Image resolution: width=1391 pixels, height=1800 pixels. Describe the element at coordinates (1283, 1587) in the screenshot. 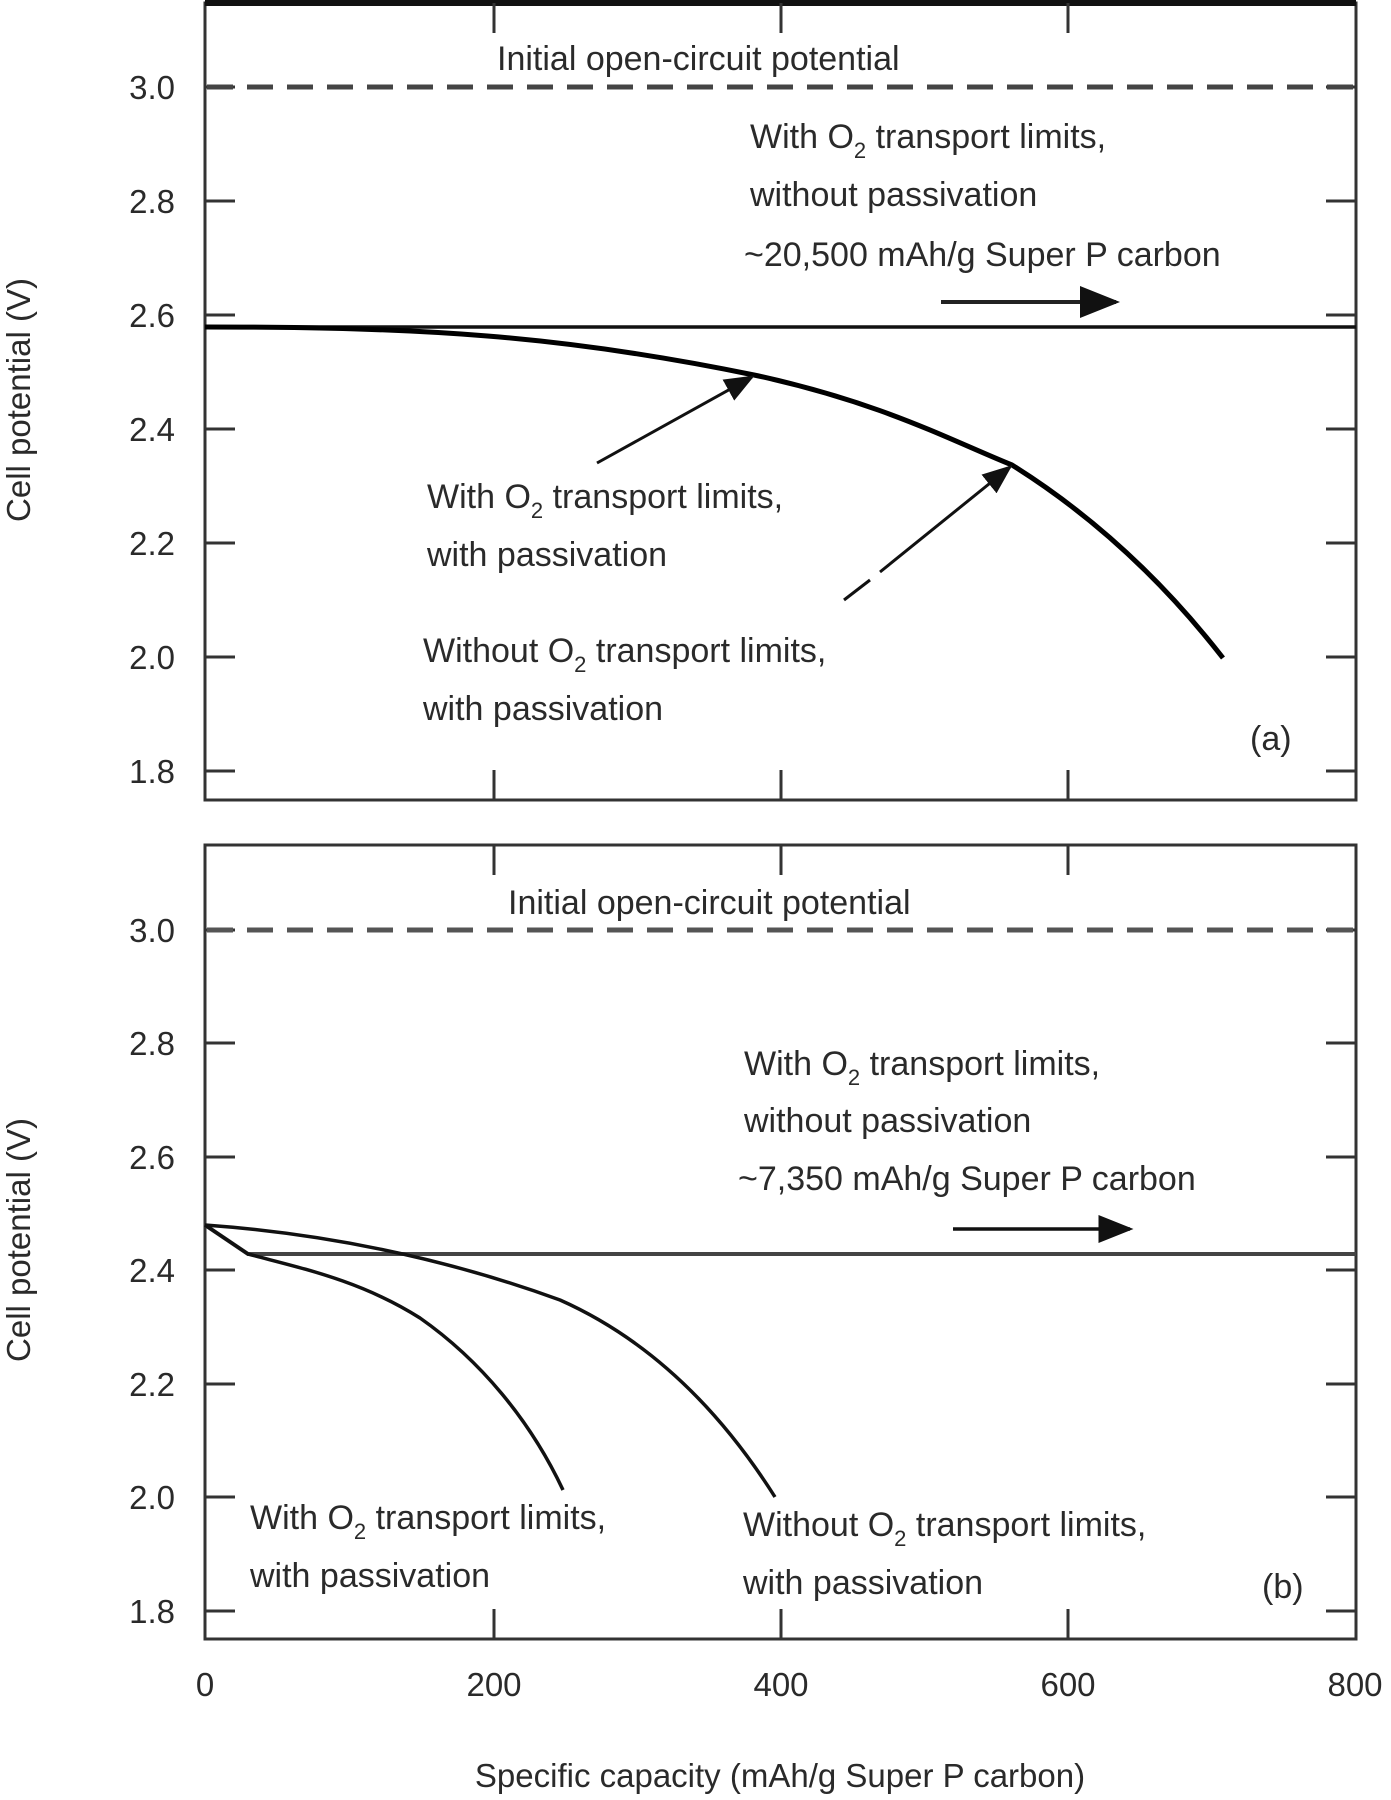

I see `panel-b-label: (b)` at that location.